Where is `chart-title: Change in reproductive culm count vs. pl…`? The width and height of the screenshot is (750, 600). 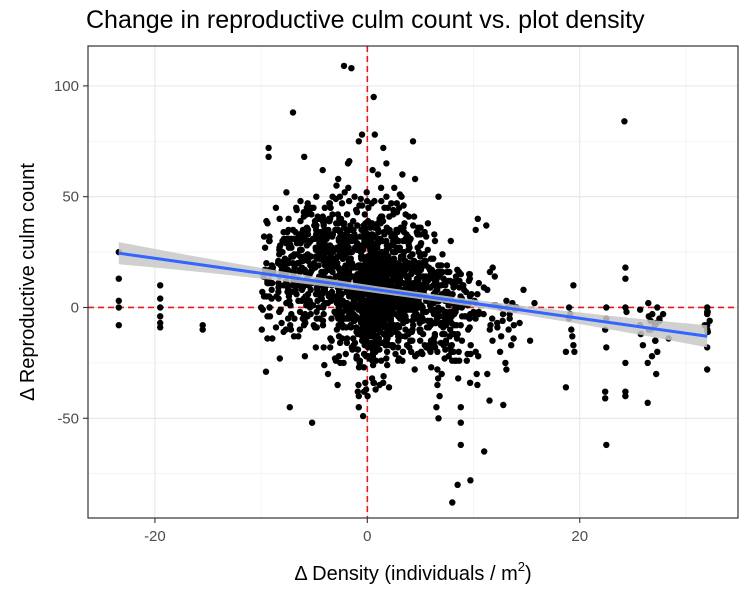 chart-title: Change in reproductive culm count vs. pl… is located at coordinates (365, 20).